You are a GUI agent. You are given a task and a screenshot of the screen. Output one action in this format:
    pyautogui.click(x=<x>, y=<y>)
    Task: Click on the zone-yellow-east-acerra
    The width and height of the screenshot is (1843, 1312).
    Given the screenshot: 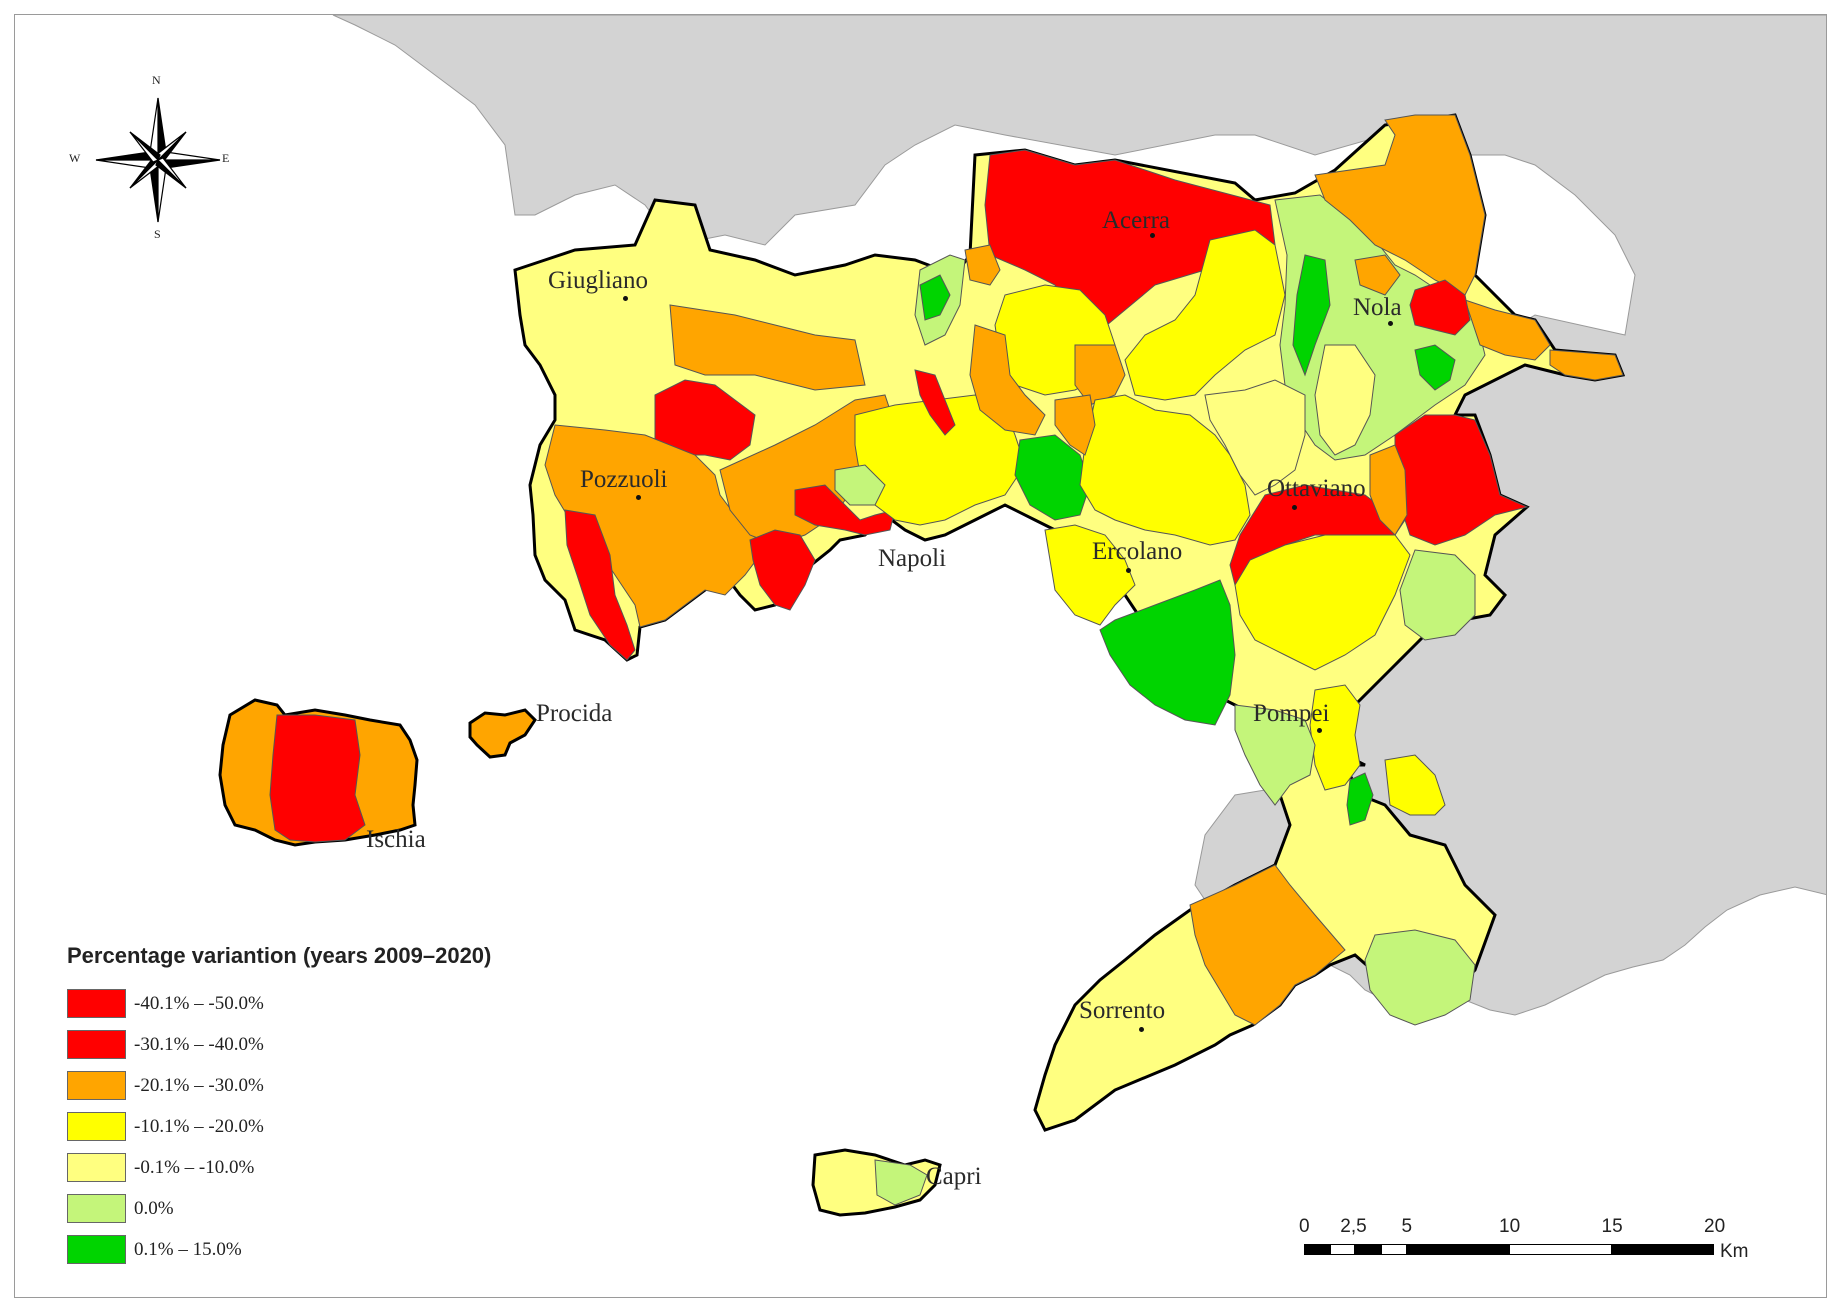 What is the action you would take?
    pyautogui.click(x=1205, y=315)
    